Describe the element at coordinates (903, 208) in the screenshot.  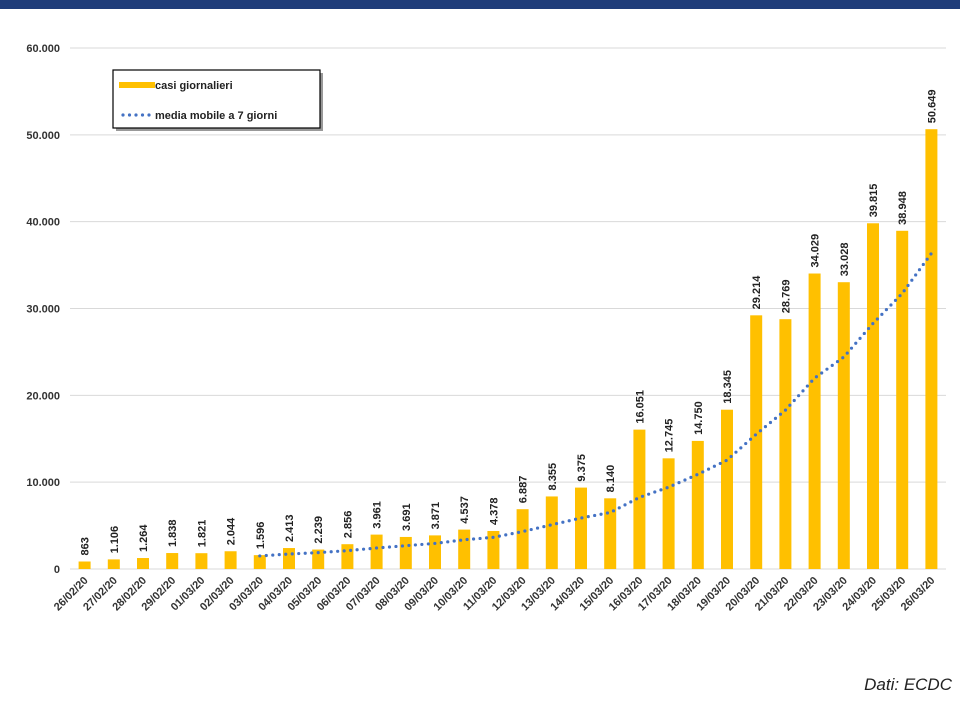
I see `value-label: 38.948` at that location.